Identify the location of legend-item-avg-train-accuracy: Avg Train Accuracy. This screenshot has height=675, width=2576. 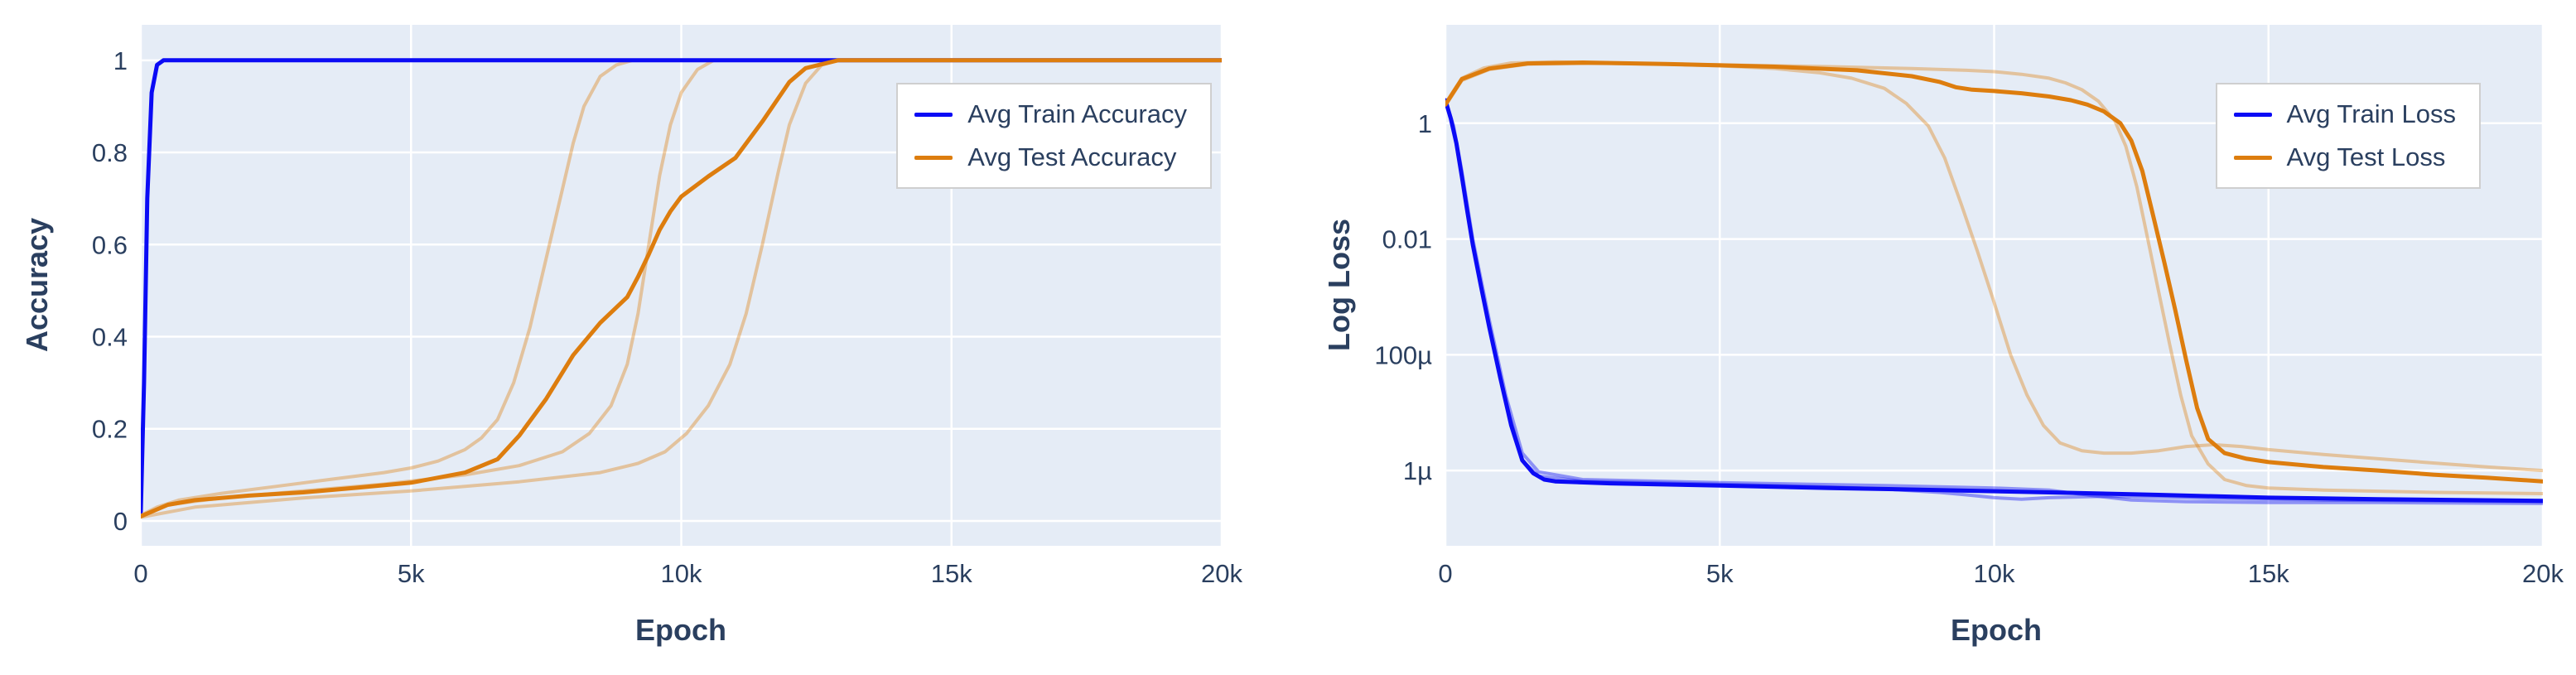
(1051, 114).